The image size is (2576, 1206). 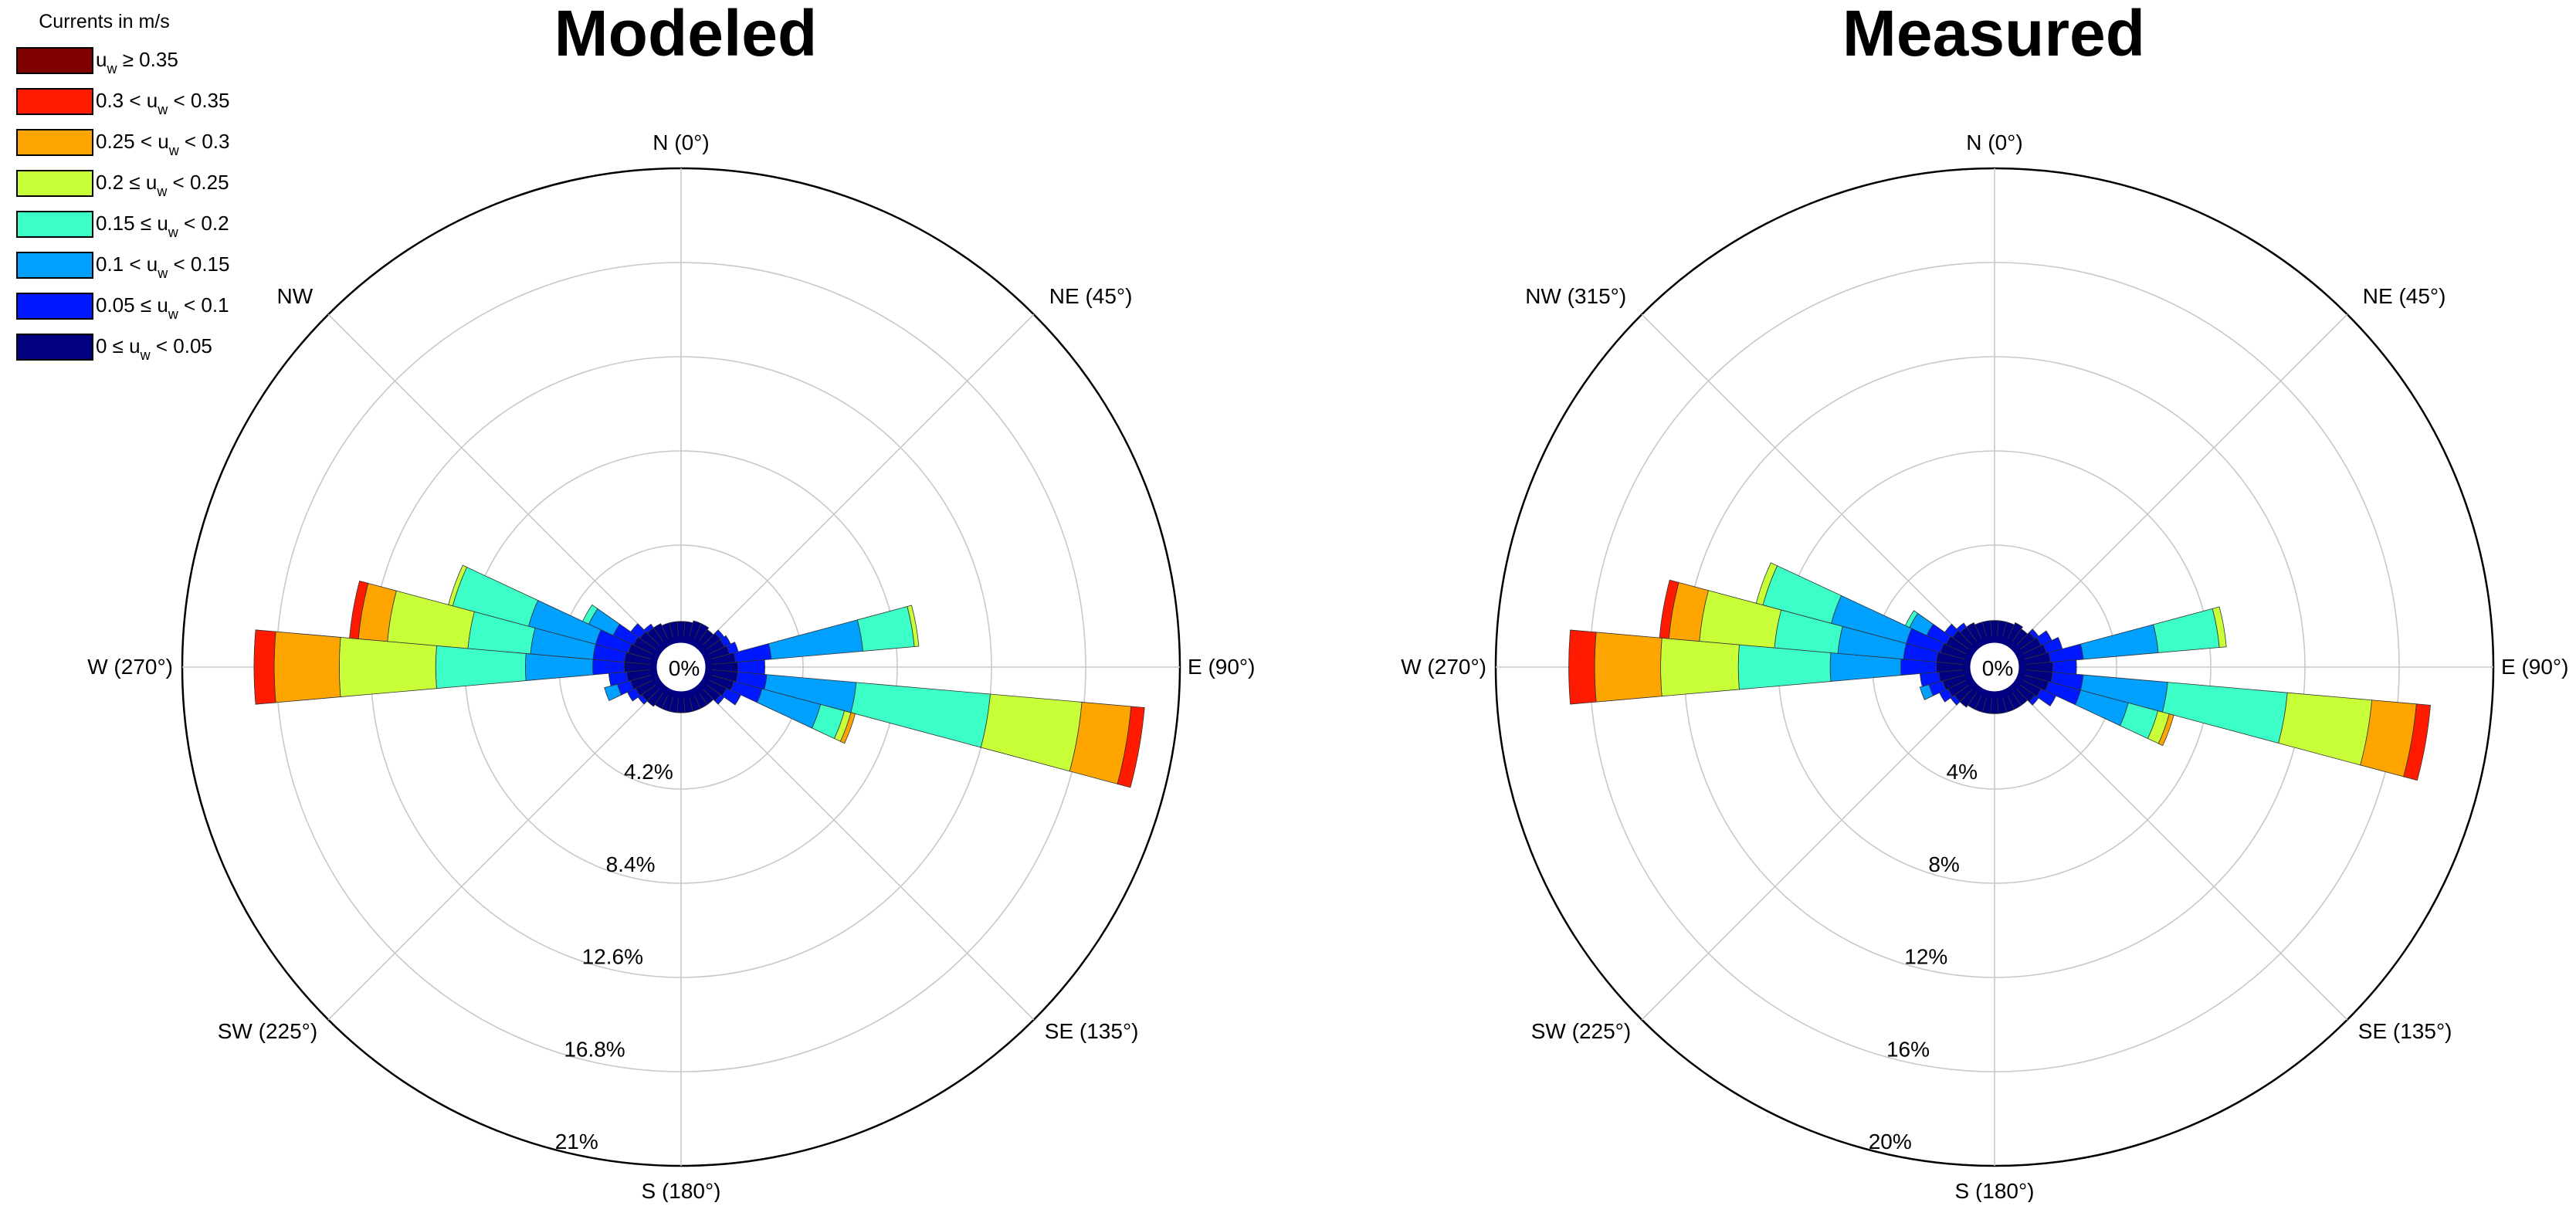 I want to click on direction-label: S (180°), so click(x=1994, y=1190).